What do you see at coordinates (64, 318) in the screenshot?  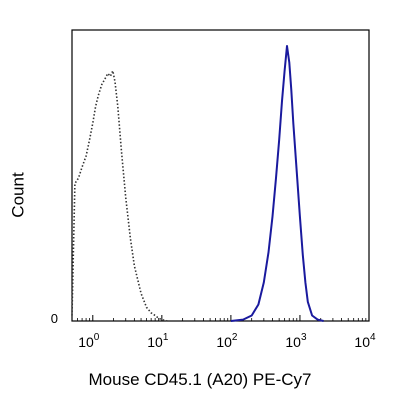 I see `y-axis-ticks: 0` at bounding box center [64, 318].